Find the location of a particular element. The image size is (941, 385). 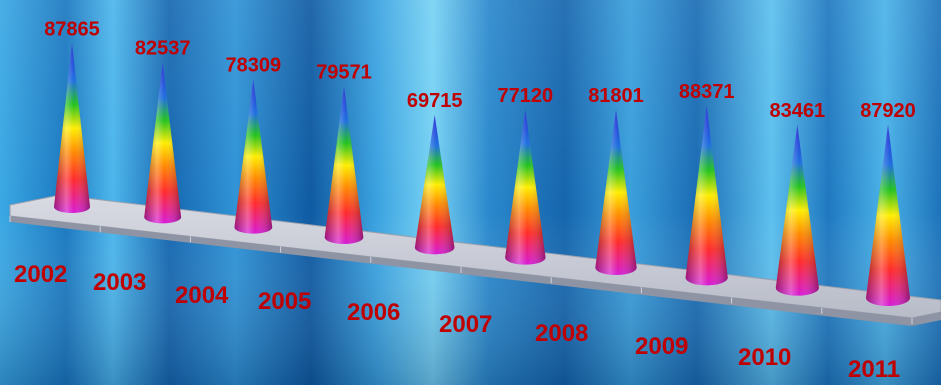

cone-2010 is located at coordinates (797, 210).